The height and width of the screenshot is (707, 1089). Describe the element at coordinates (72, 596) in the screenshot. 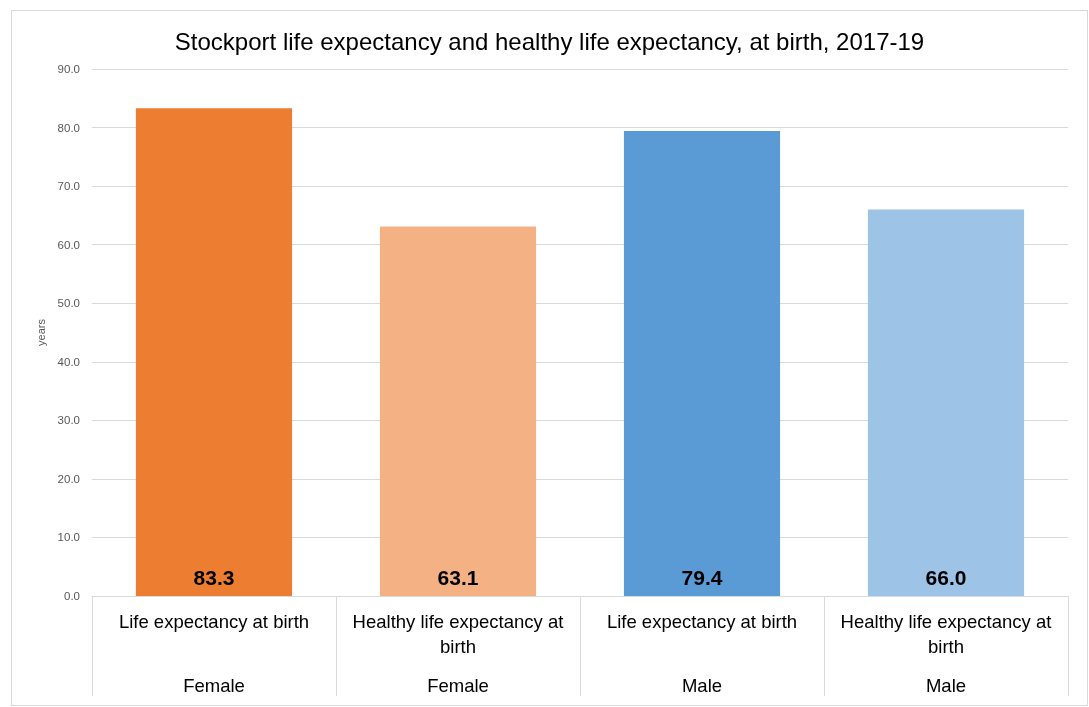

I see `y-tick-label: 0.0` at that location.